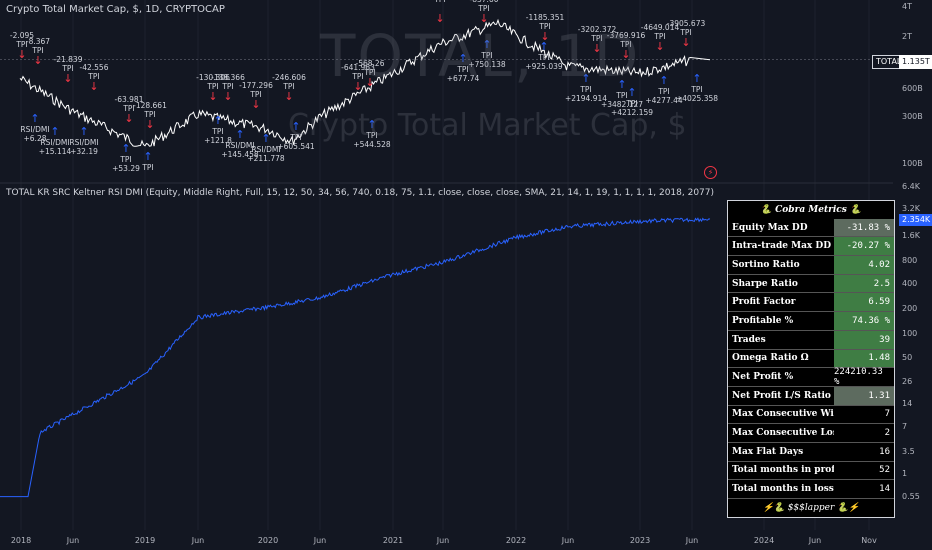 Image resolution: width=932 pixels, height=550 pixels. I want to click on metric-row: Trades 39, so click(811, 339).